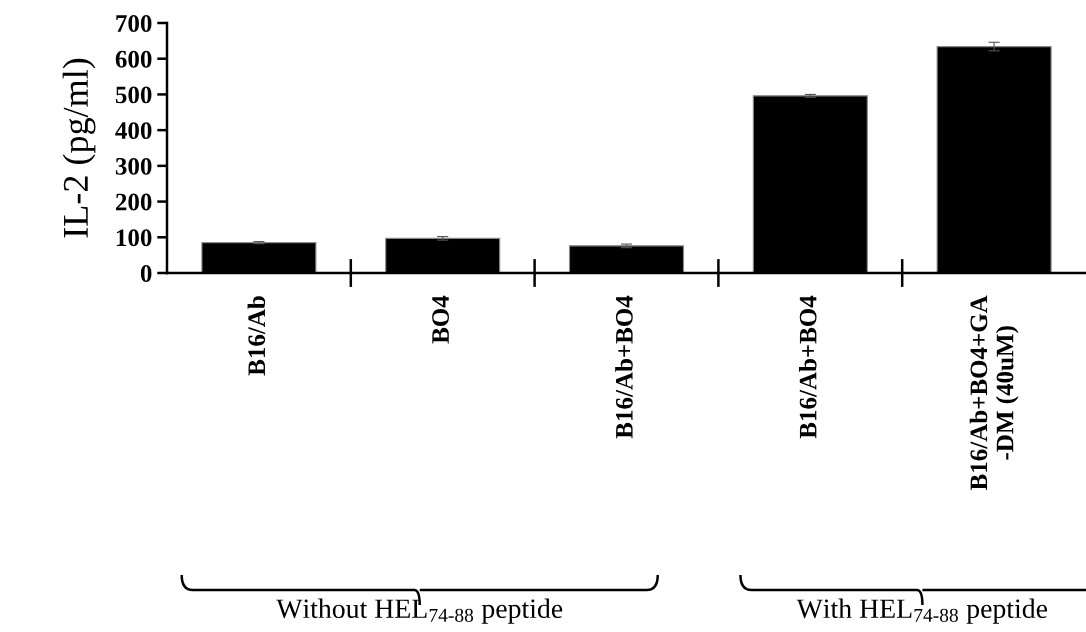 This screenshot has width=1086, height=632. I want to click on y-tick-label: 600, so click(133, 59).